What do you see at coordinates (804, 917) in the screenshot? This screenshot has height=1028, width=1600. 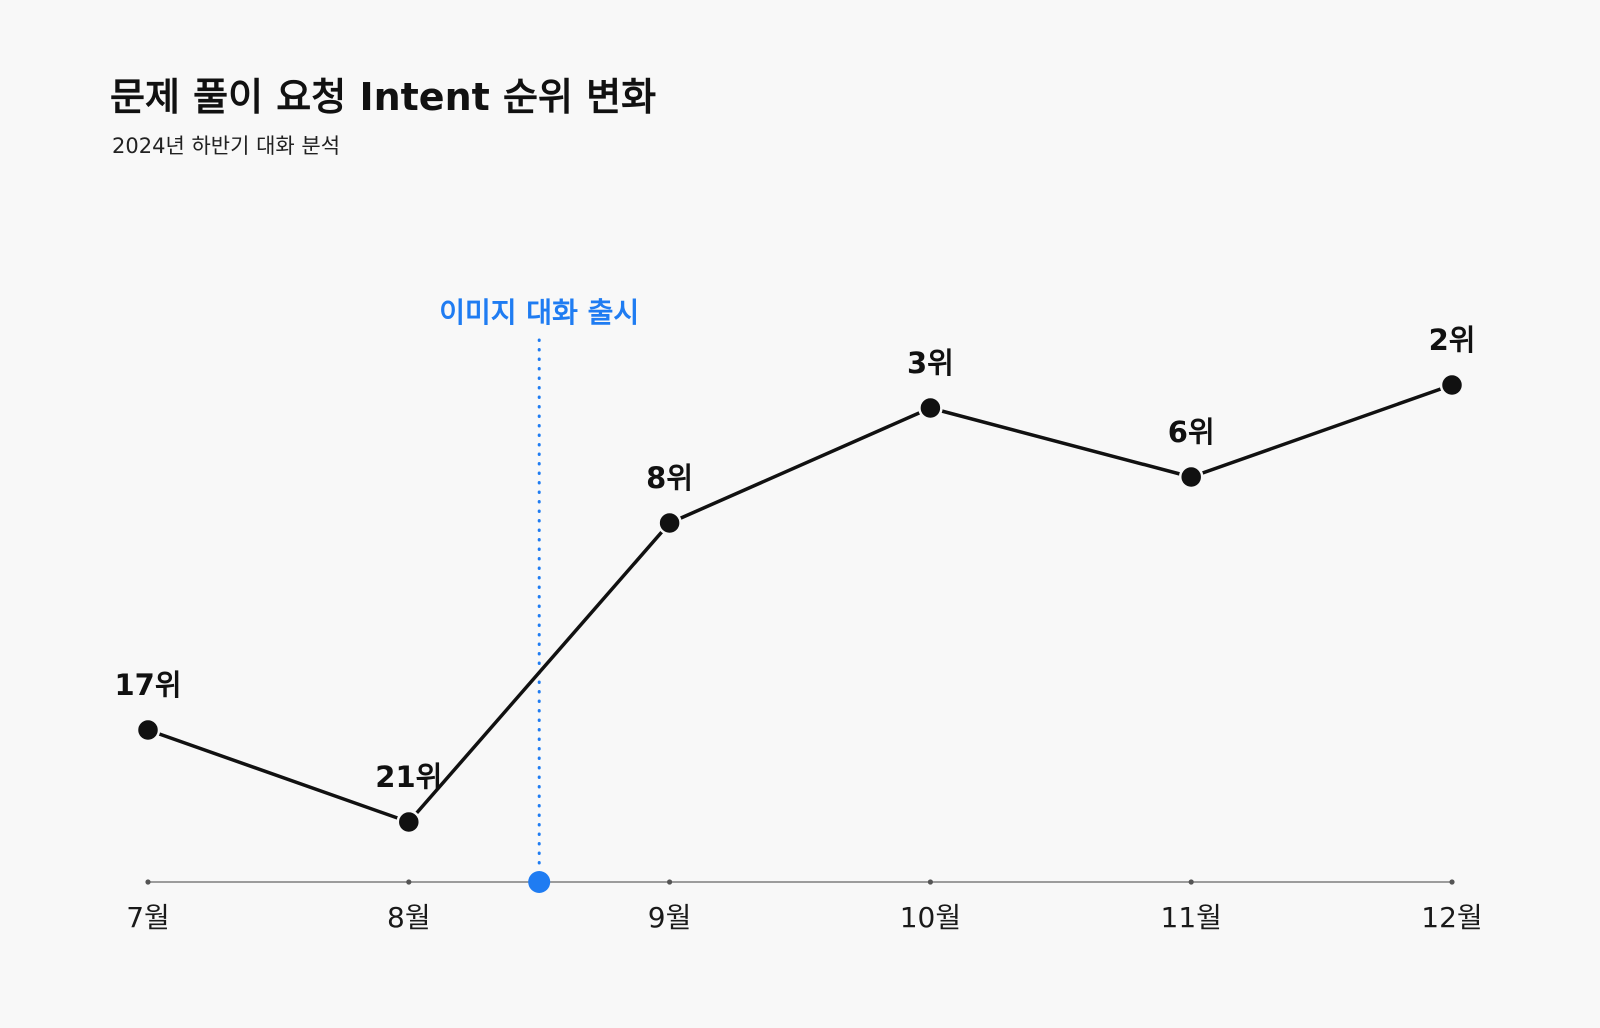 I see `x-axis-labels: 7월 8월 9월 10월 11월 12월` at bounding box center [804, 917].